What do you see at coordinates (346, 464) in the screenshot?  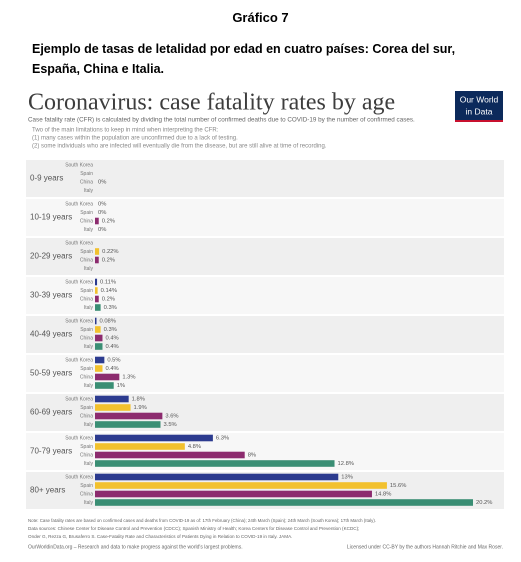 I see `value-label: 12.8%` at bounding box center [346, 464].